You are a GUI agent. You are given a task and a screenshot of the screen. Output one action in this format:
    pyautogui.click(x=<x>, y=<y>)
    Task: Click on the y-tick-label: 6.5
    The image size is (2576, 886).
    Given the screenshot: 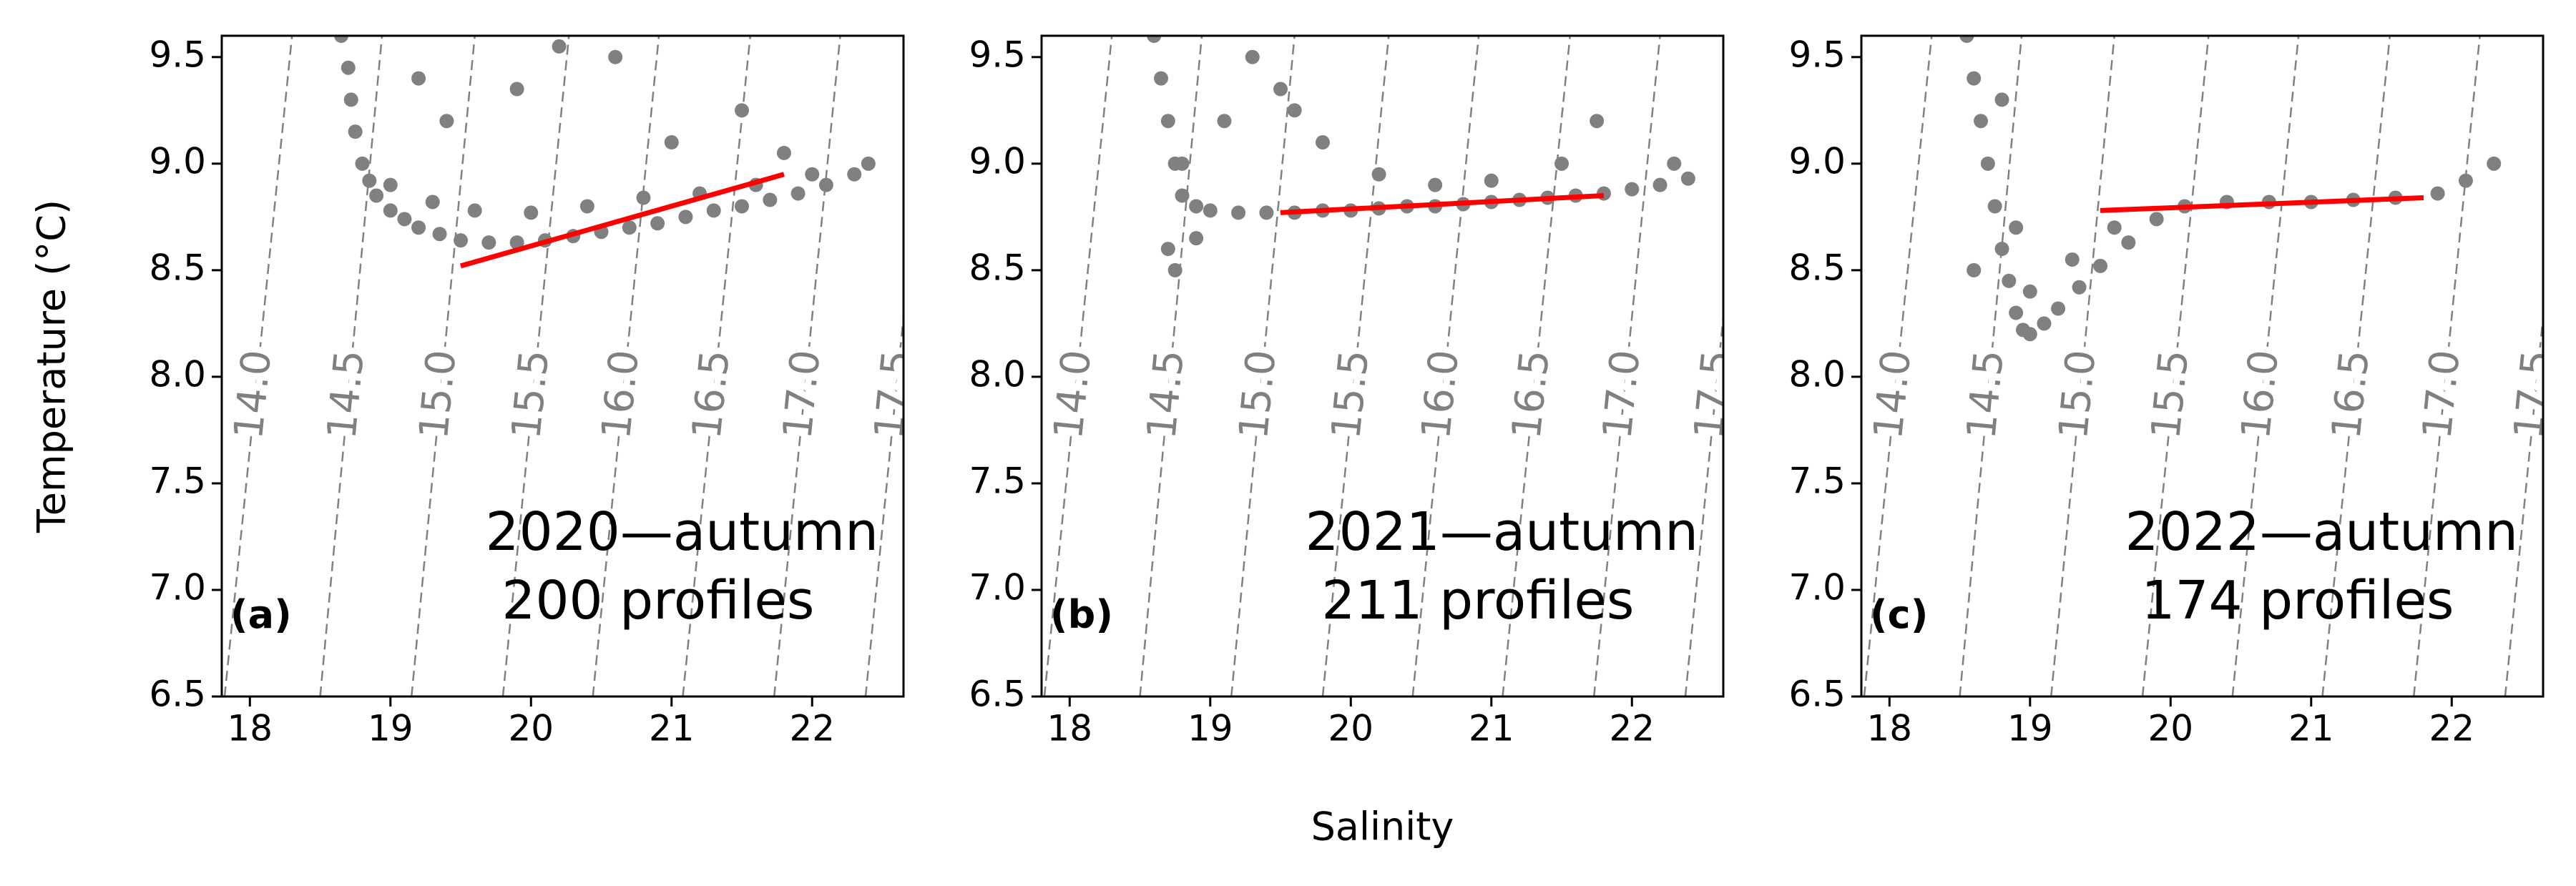 What is the action you would take?
    pyautogui.click(x=997, y=694)
    